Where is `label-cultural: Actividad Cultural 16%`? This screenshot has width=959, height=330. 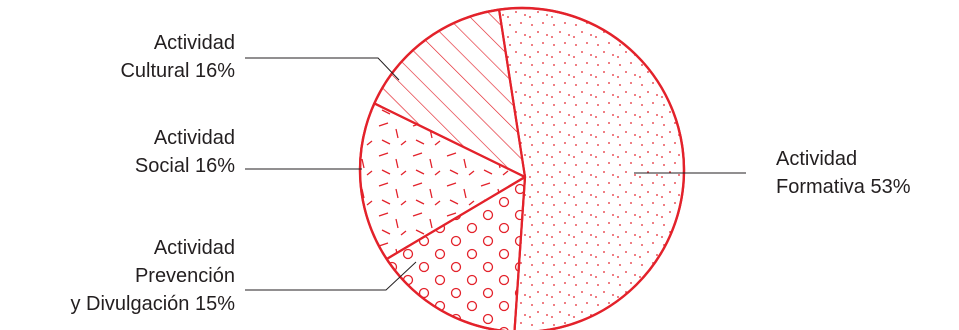
label-cultural: Actividad Cultural 16% is located at coordinates (177, 57).